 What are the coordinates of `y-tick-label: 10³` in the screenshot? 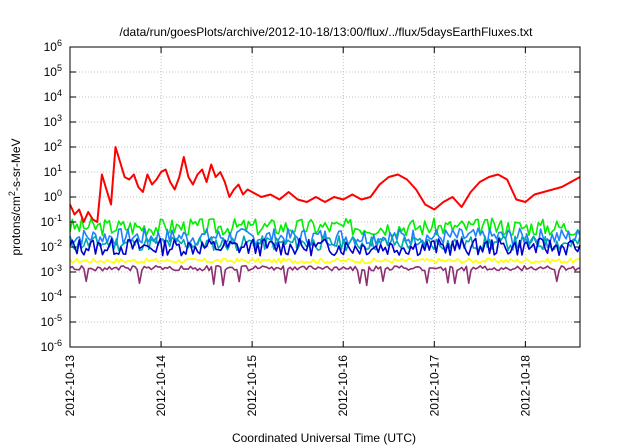 It's located at (53, 121).